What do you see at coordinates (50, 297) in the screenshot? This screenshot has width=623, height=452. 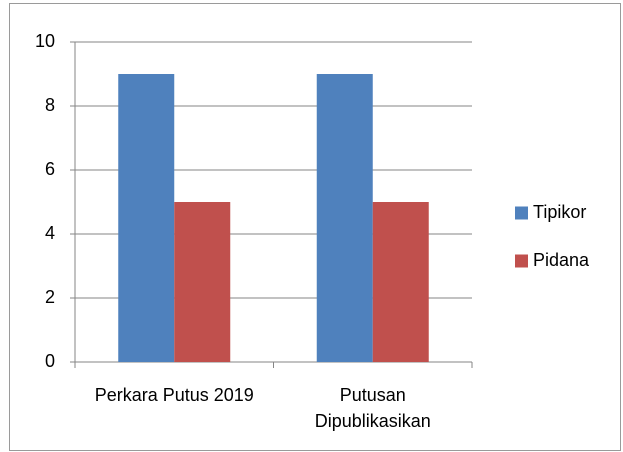 I see `y-tick-label: 2` at bounding box center [50, 297].